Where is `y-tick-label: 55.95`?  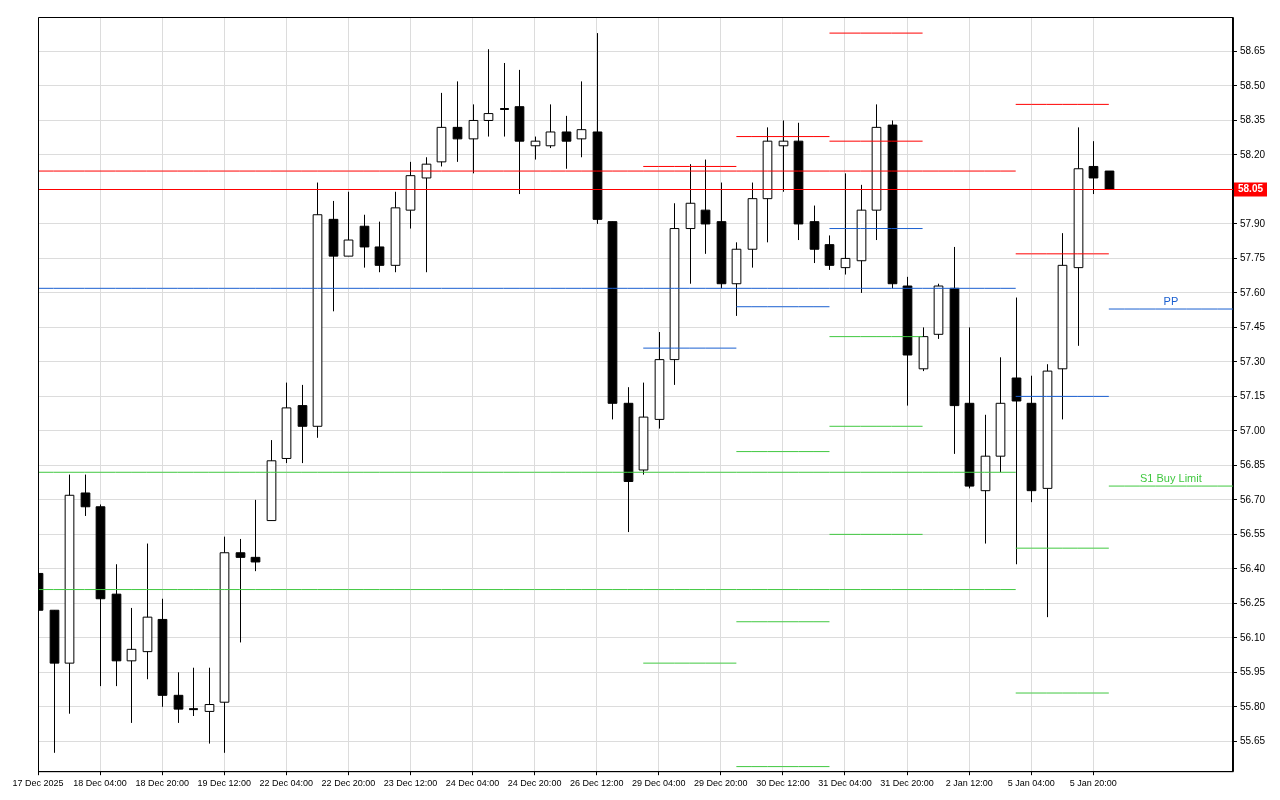 y-tick-label: 55.95 is located at coordinates (1252, 672).